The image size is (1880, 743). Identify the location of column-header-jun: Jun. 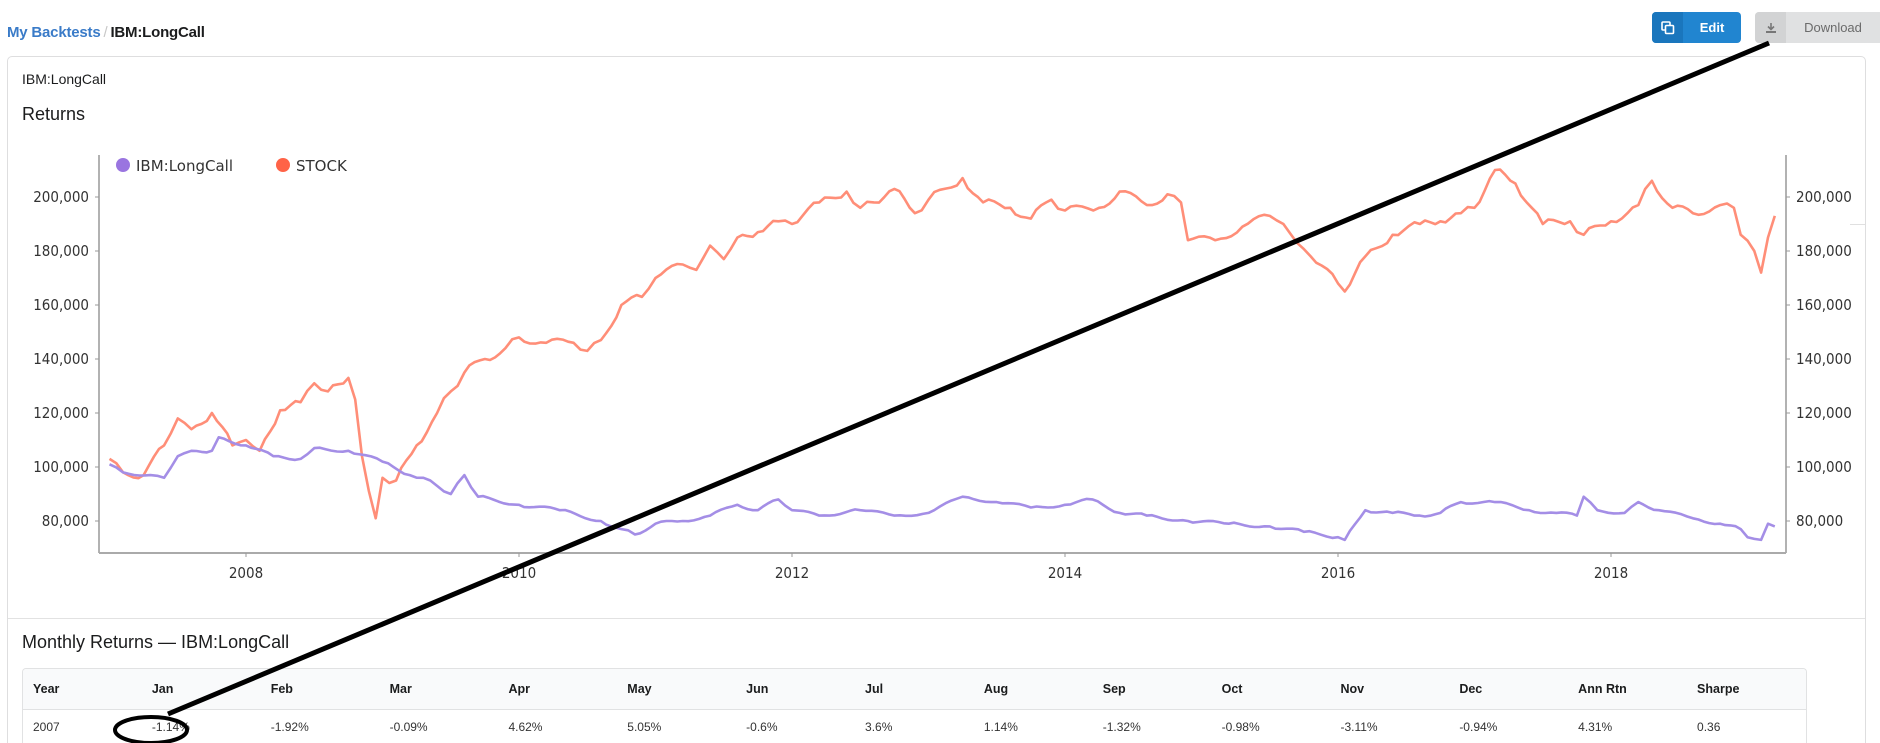
(796, 689).